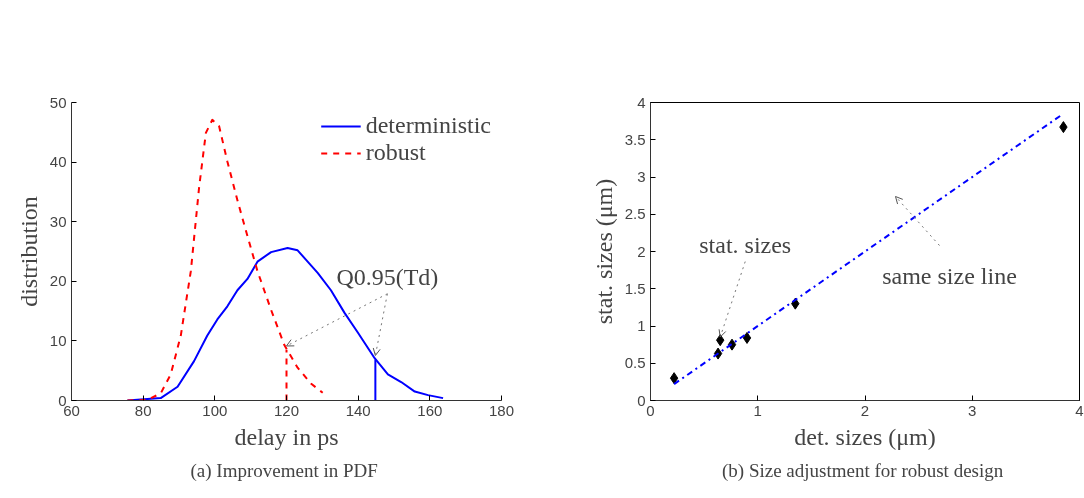 The width and height of the screenshot is (1084, 498). I want to click on y-tick-label: 3.5, so click(635, 139).